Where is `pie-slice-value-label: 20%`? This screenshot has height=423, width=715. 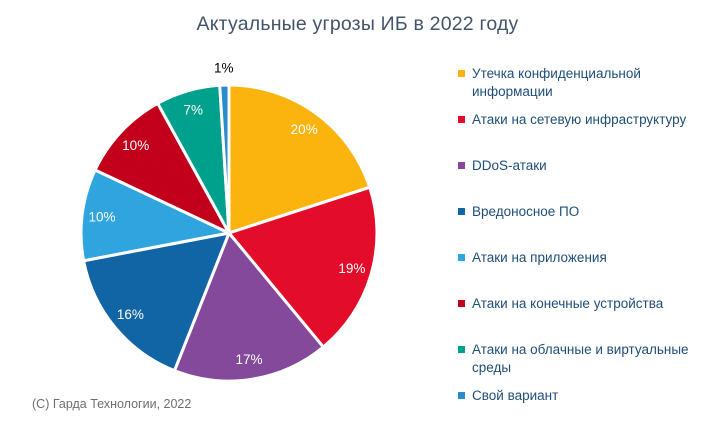
pie-slice-value-label: 20% is located at coordinates (304, 129).